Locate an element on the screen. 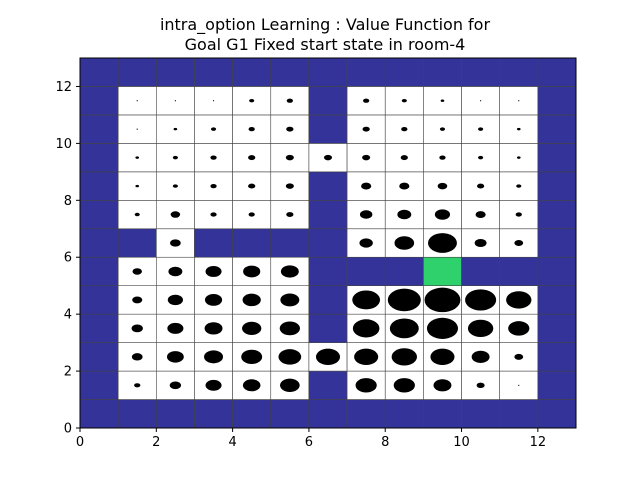 Image resolution: width=640 pixels, height=480 pixels. y-tick-label: 4 is located at coordinates (68, 315).